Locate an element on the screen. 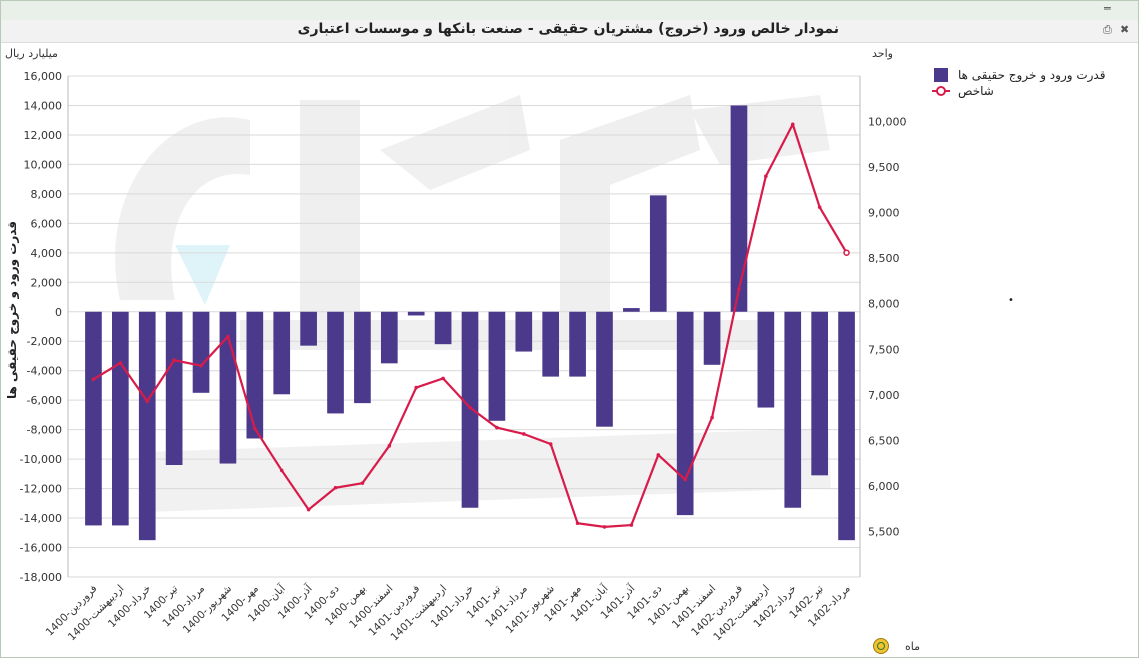  y2-tick-label: 7,500 is located at coordinates (884, 349).